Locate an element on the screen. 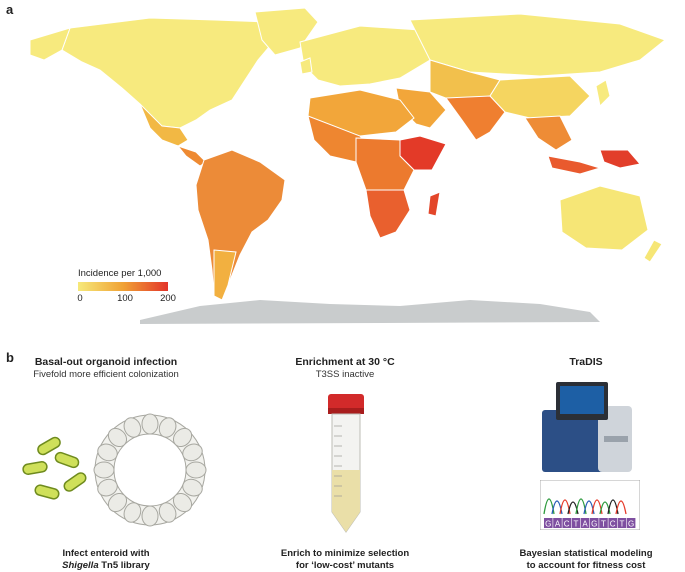  legend-color-bar is located at coordinates (123, 286).